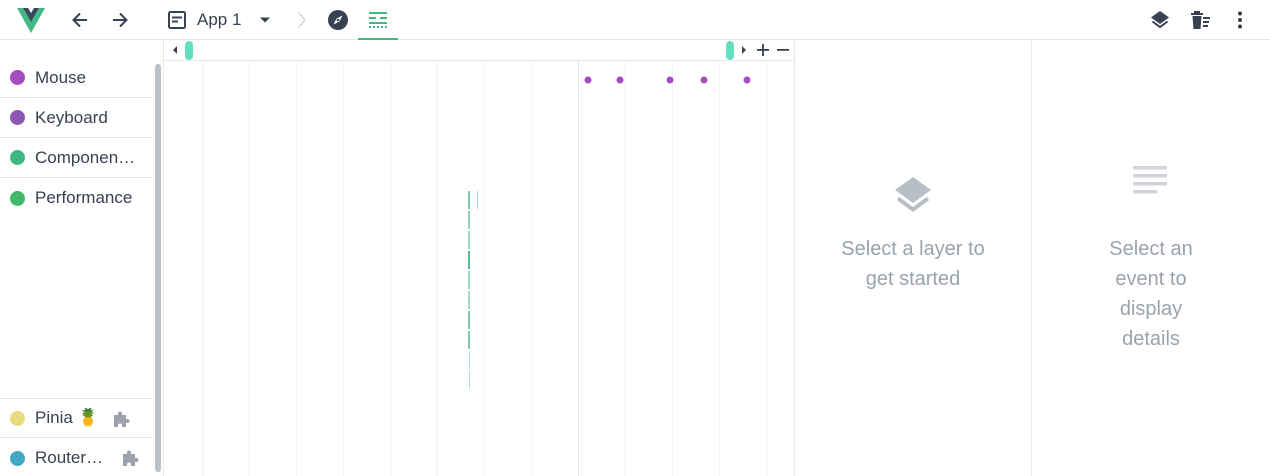 The width and height of the screenshot is (1270, 476). What do you see at coordinates (84, 197) in the screenshot?
I see `layer-label: Performance` at bounding box center [84, 197].